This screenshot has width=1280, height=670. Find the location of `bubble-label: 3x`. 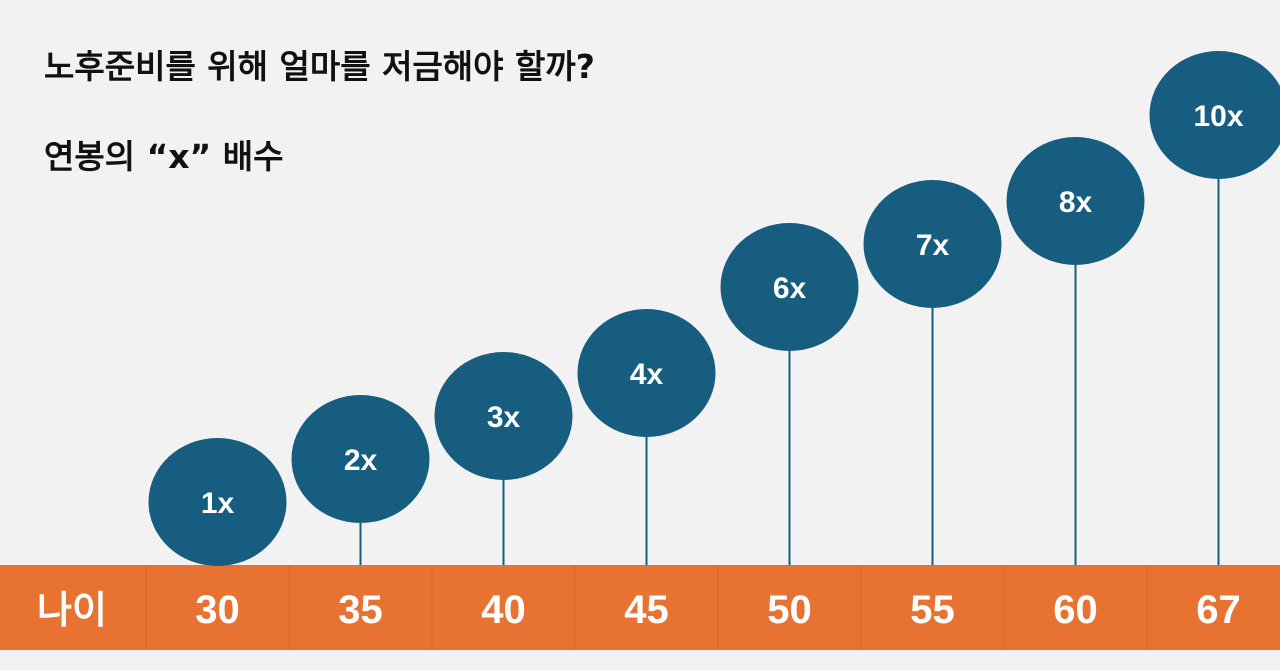

bubble-label: 3x is located at coordinates (504, 417).